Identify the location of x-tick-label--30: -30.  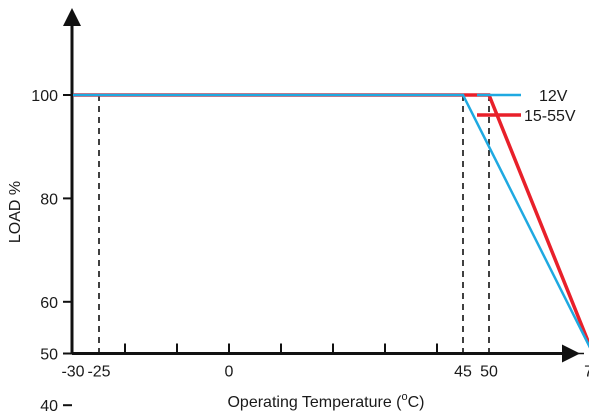
(72, 372).